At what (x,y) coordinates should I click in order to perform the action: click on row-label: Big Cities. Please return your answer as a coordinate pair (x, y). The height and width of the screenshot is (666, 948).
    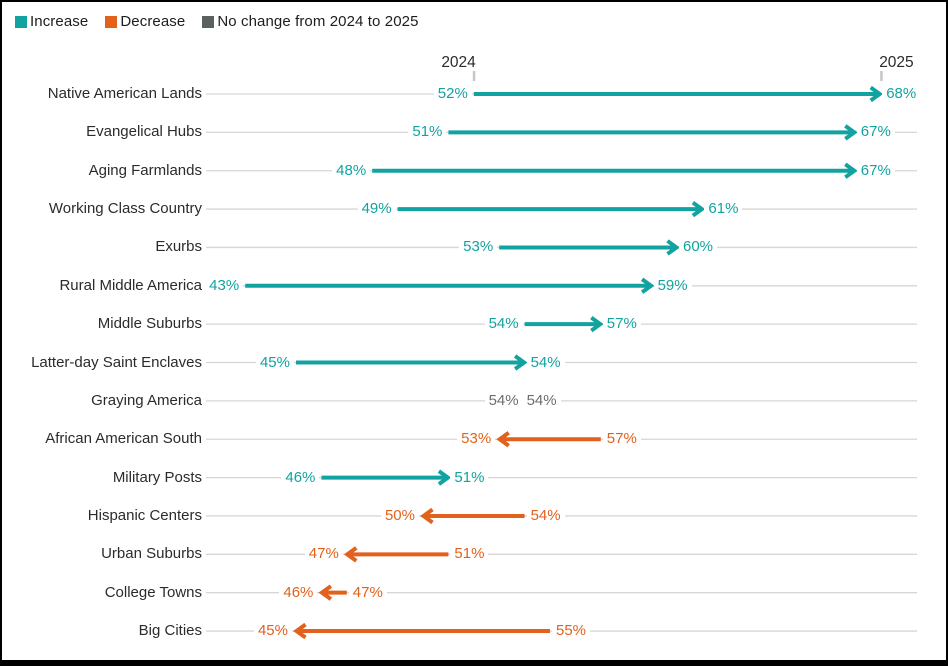
    Looking at the image, I should click on (170, 631).